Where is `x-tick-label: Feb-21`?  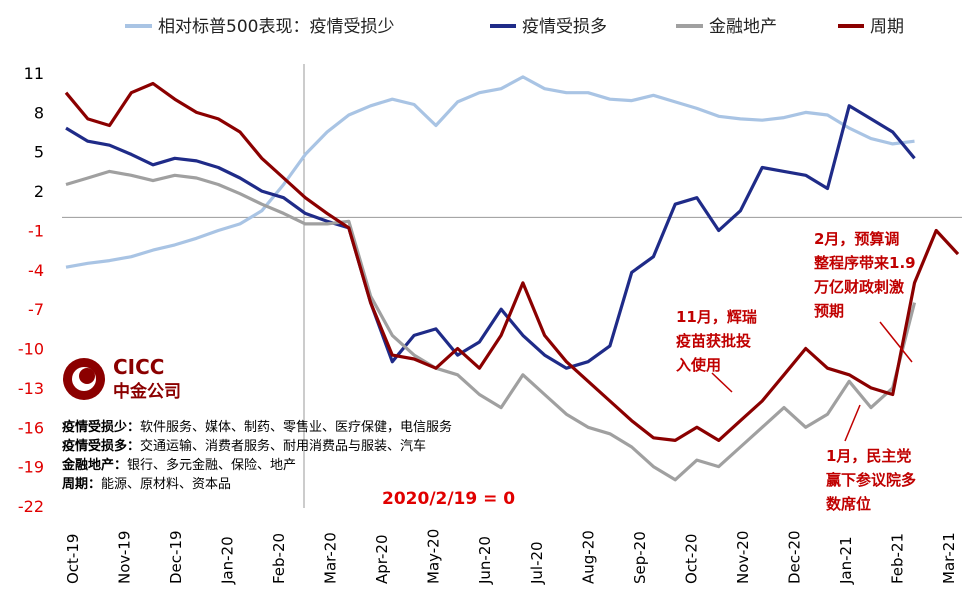 x-tick-label: Feb-21 is located at coordinates (897, 558).